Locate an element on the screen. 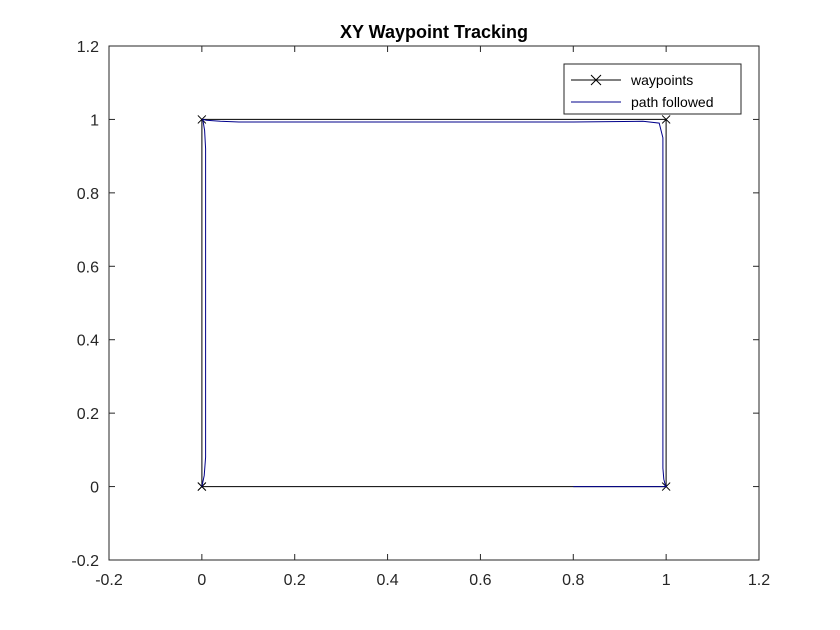  chart-title: XY Waypoint Tracking is located at coordinates (434, 32).